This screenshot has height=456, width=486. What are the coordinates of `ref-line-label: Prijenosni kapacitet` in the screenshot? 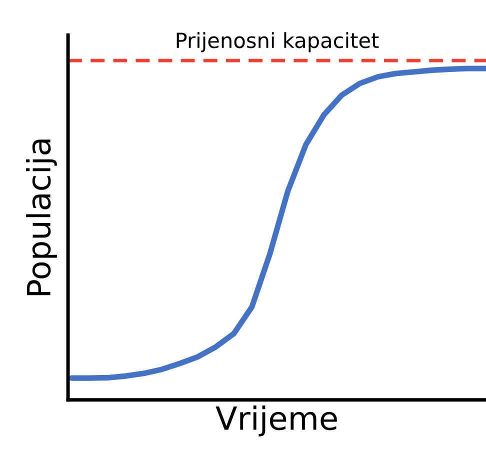 It's located at (277, 42).